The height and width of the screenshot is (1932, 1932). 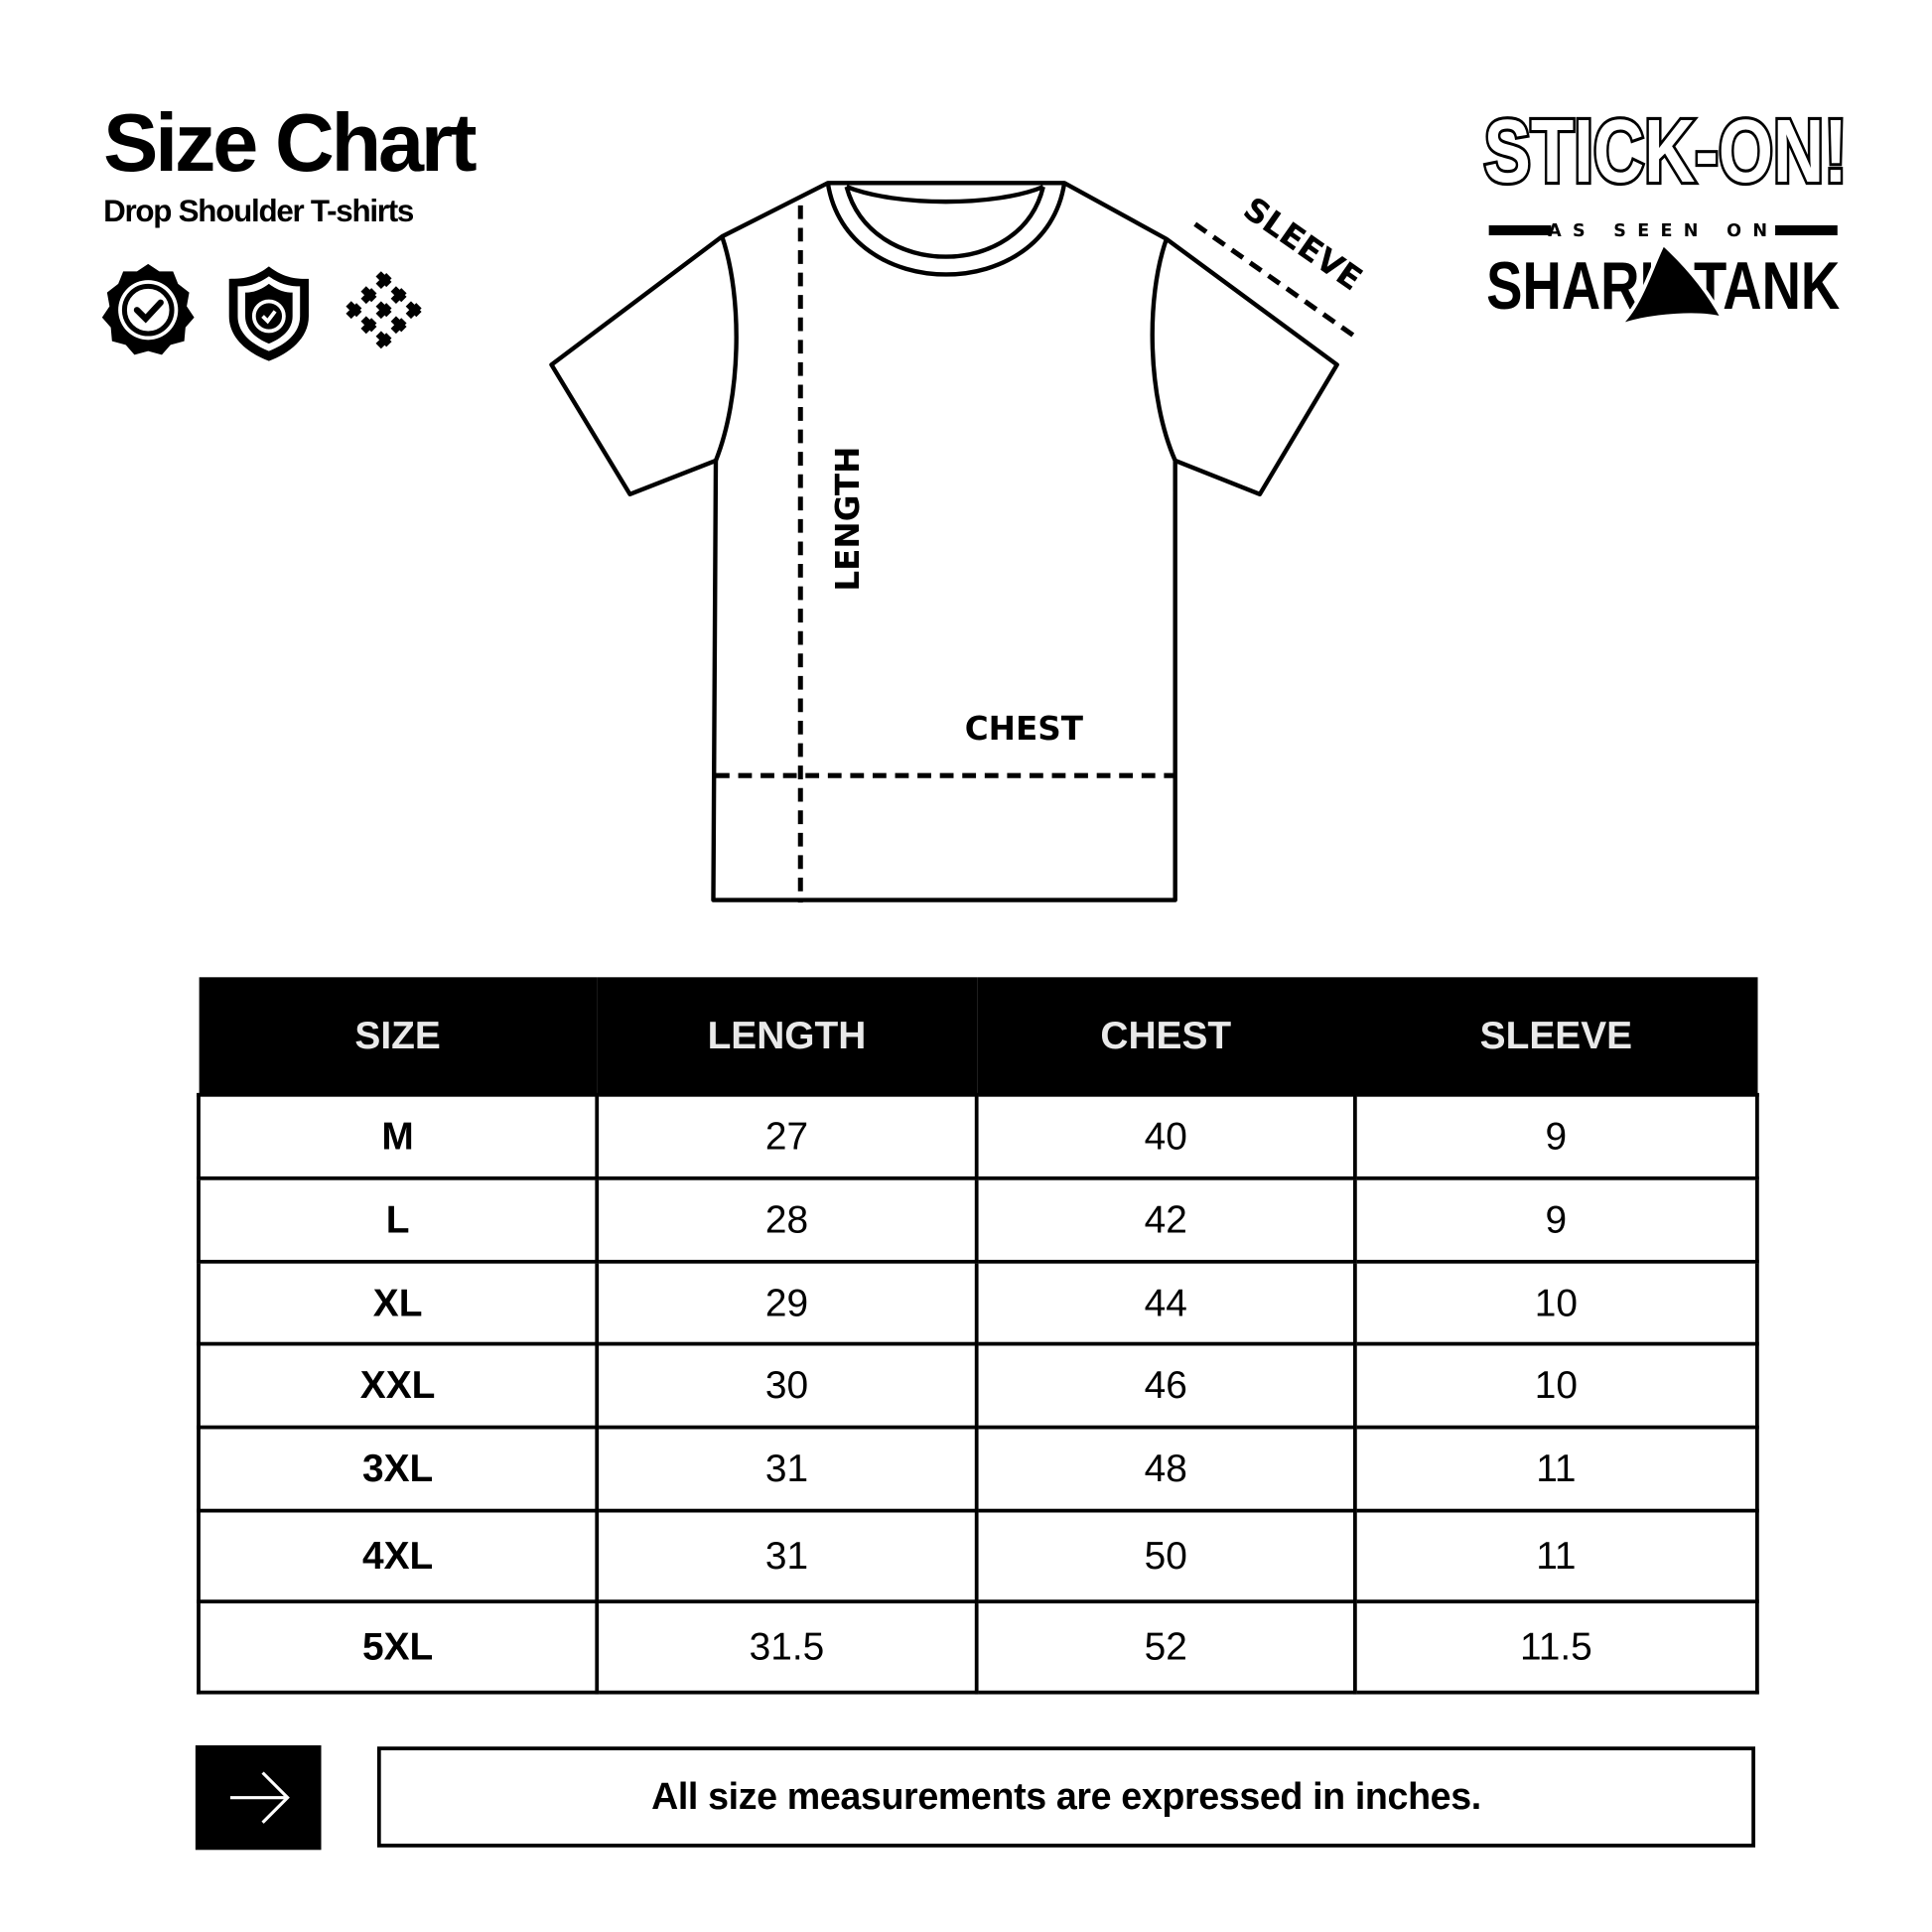 I want to click on arrow-box, so click(x=259, y=1798).